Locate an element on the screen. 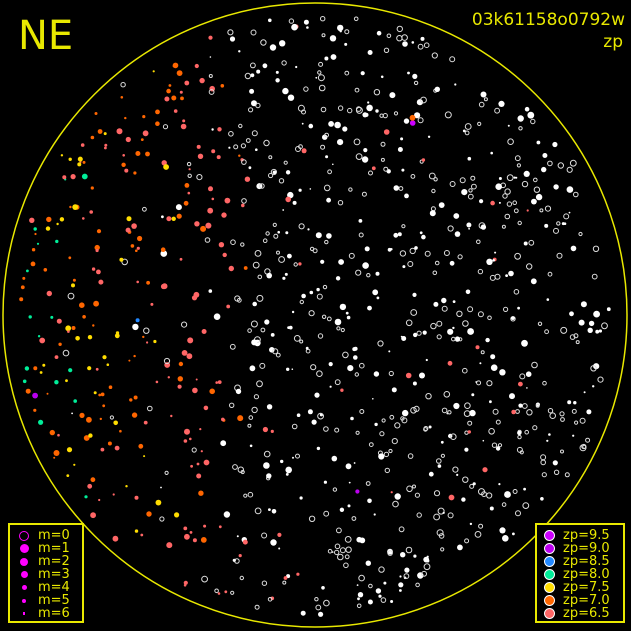 The image size is (631, 631). magnitude-marker-icon is located at coordinates (24, 548).